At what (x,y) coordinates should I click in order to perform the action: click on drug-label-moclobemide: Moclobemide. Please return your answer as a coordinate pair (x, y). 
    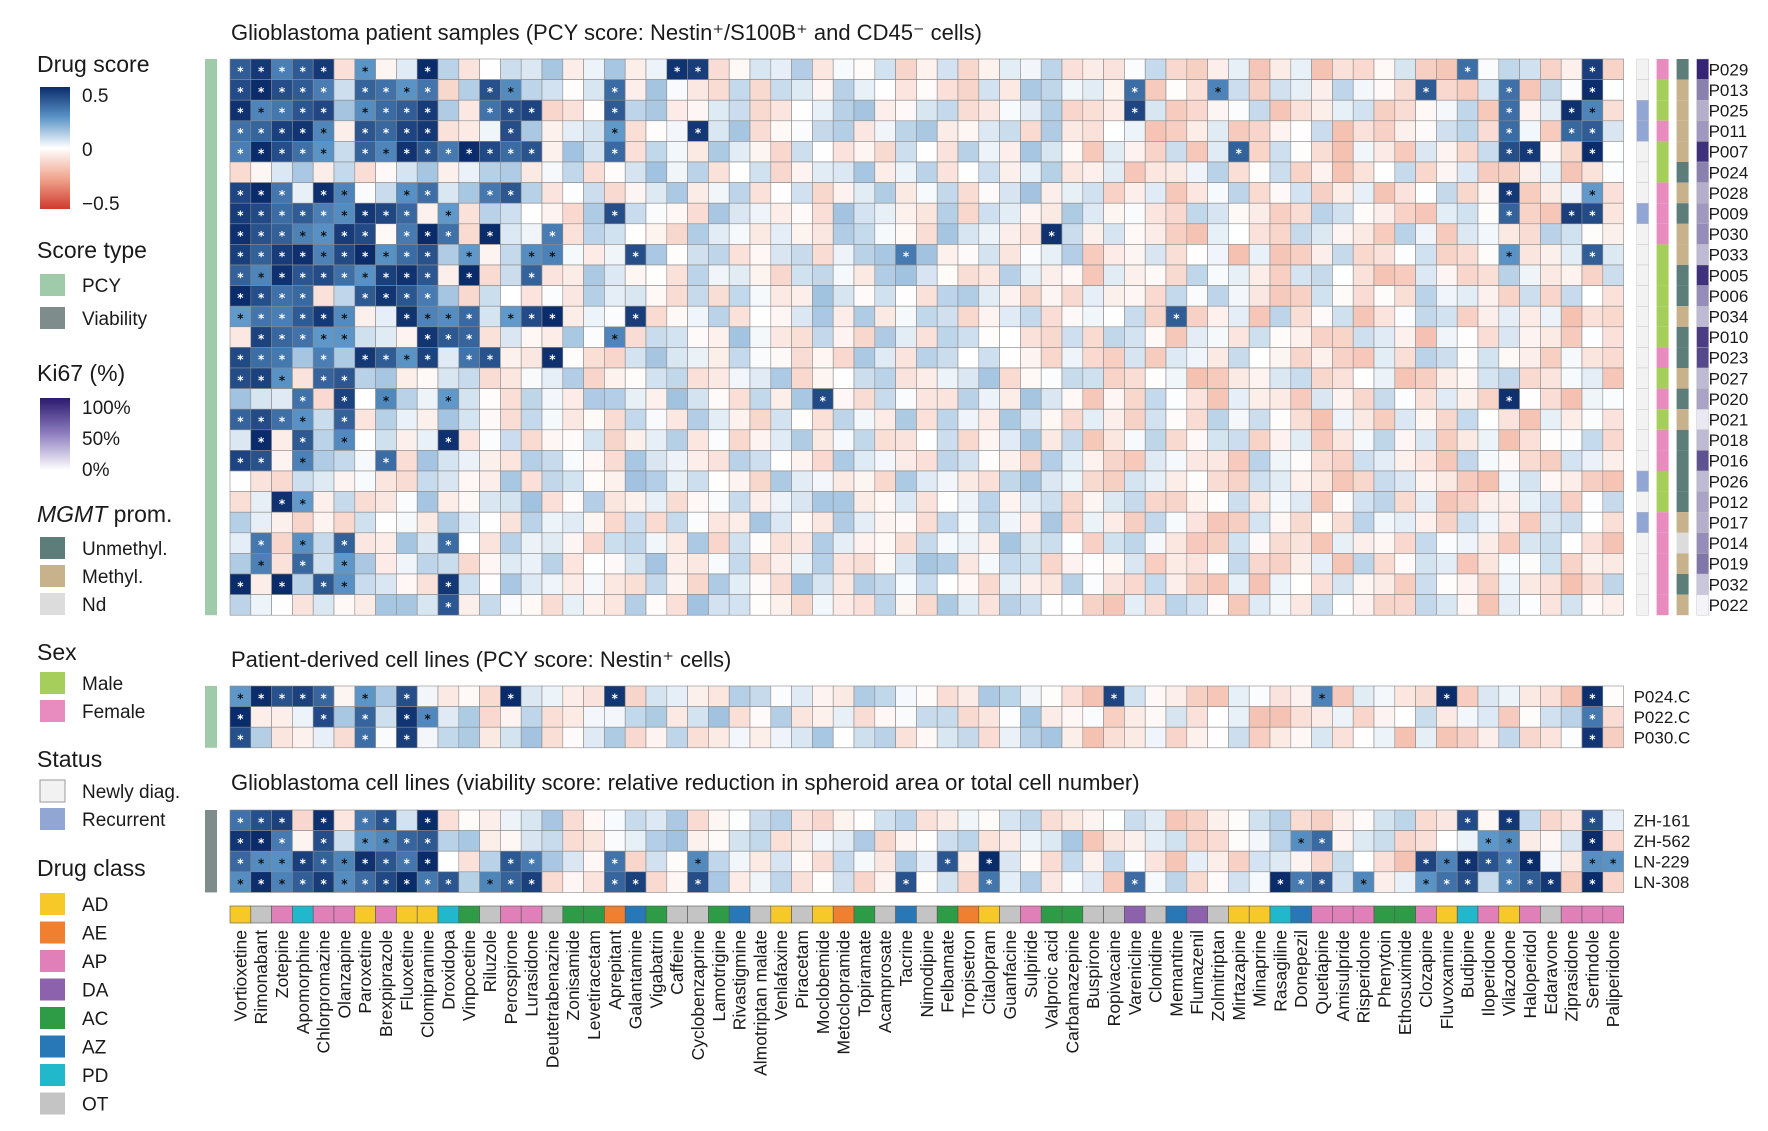
    Looking at the image, I should click on (823, 982).